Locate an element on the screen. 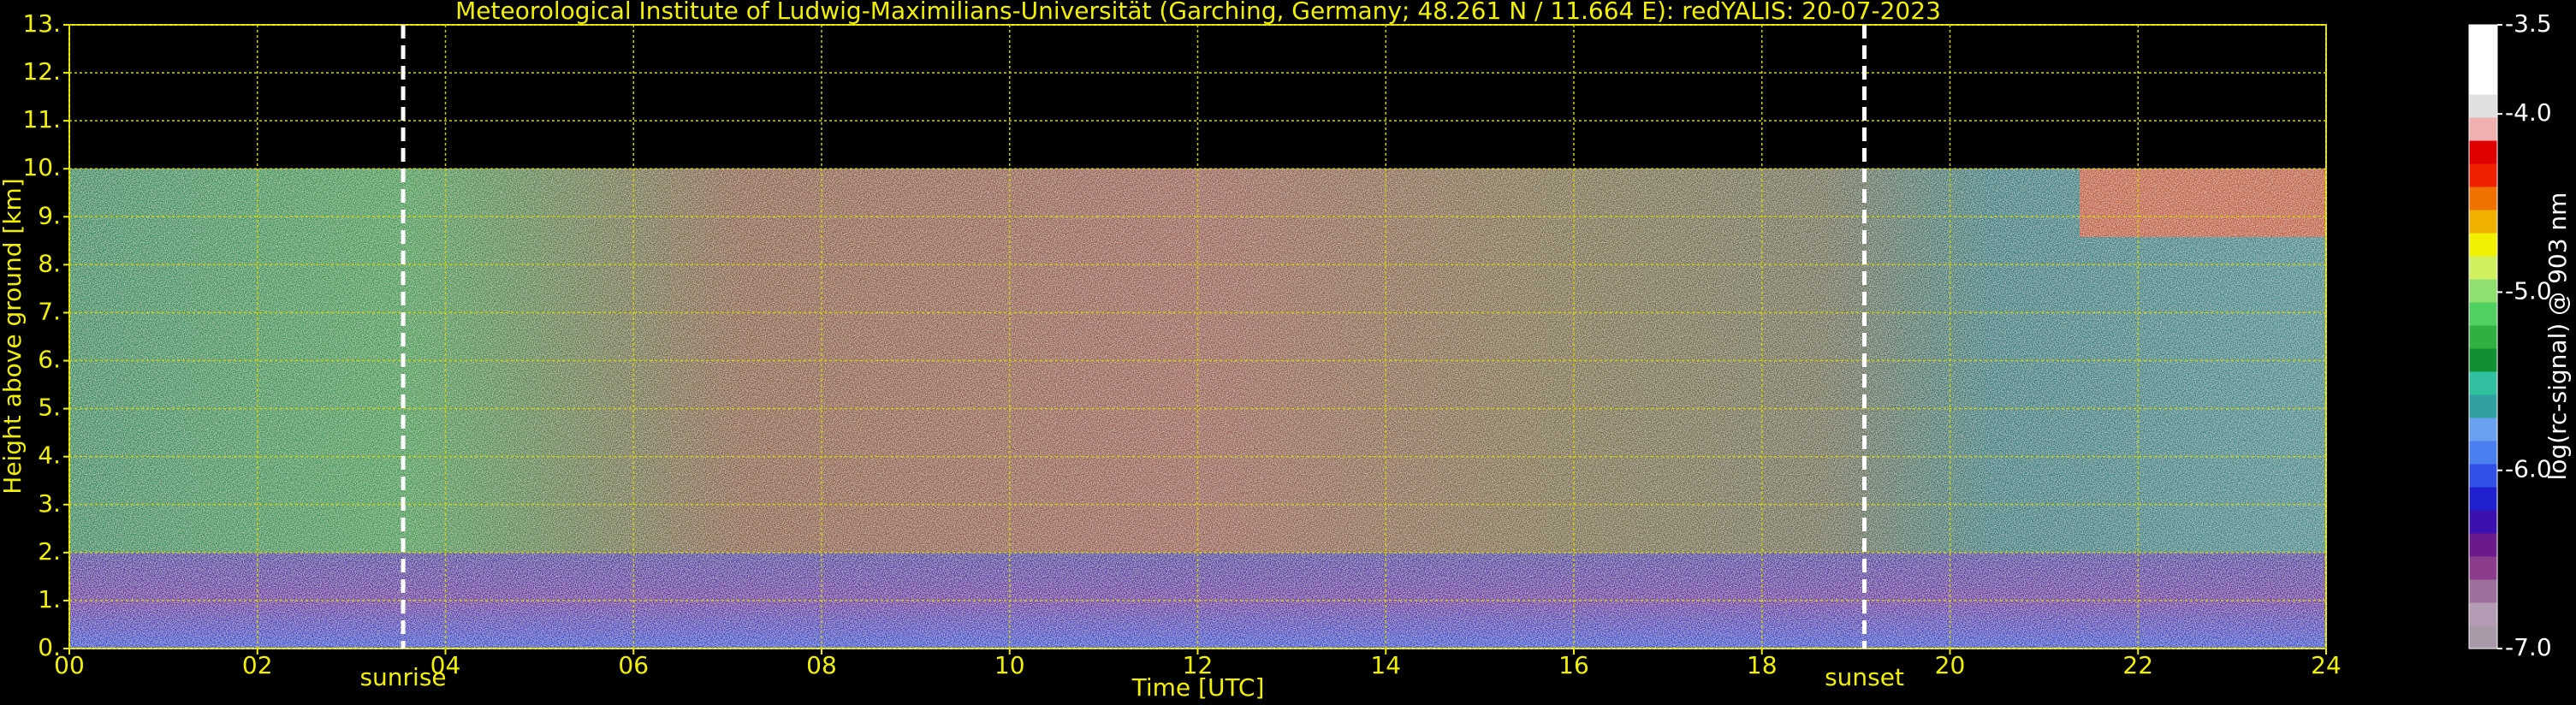 This screenshot has width=2576, height=705. x-tick-label: 10 is located at coordinates (1009, 665).